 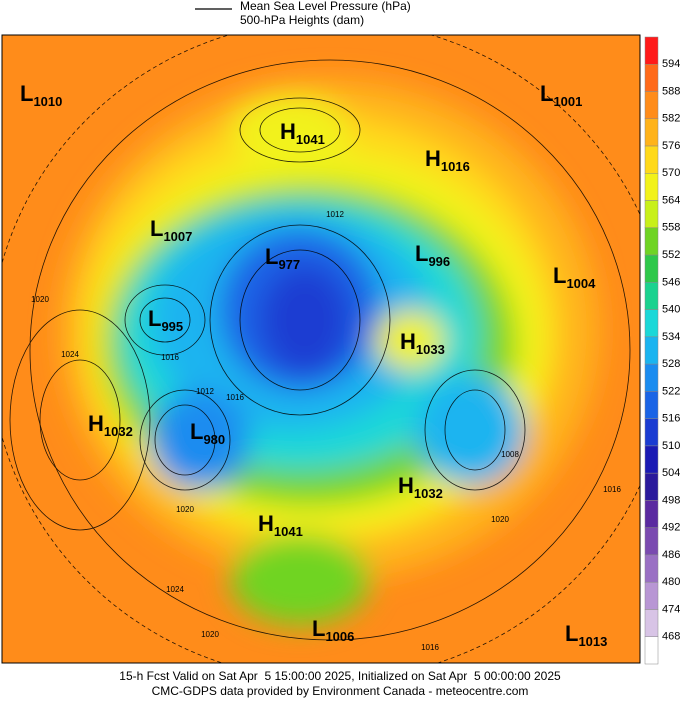 What do you see at coordinates (671, 282) in the screenshot?
I see `colorbar-label: 546` at bounding box center [671, 282].